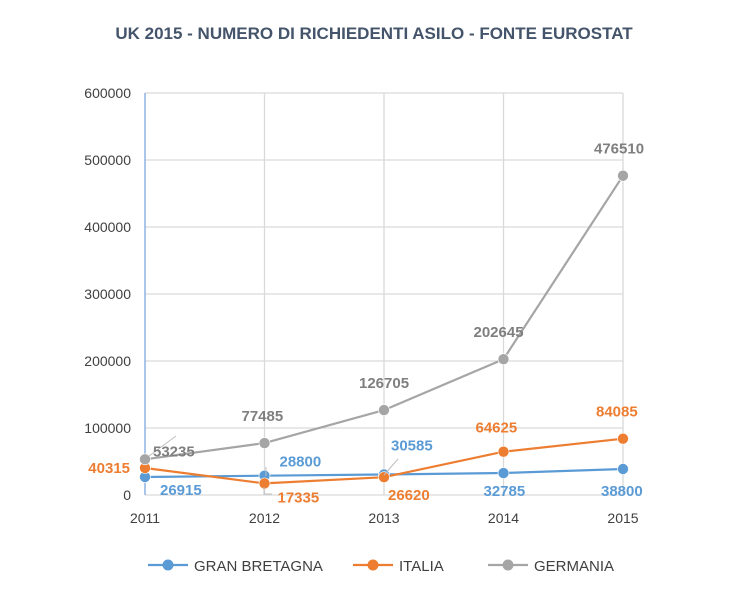 This screenshot has width=748, height=603. Describe the element at coordinates (264, 518) in the screenshot. I see `x-tick-label: 2012` at that location.